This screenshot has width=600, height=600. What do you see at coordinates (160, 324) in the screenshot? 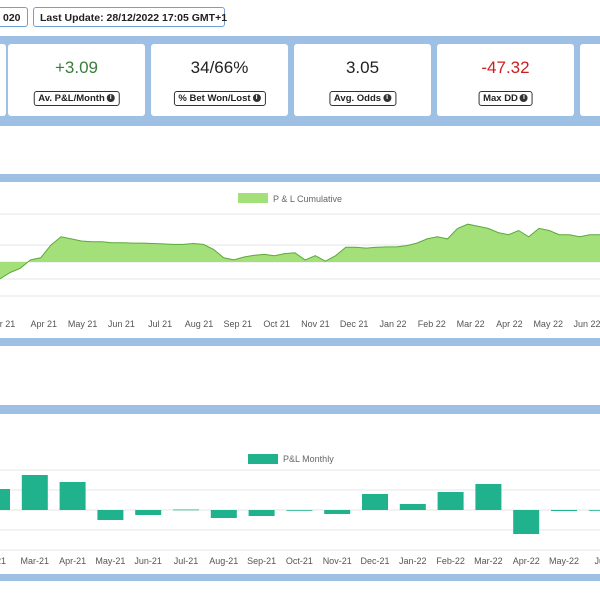
I see `x-tick-label: Jul 21` at bounding box center [160, 324].